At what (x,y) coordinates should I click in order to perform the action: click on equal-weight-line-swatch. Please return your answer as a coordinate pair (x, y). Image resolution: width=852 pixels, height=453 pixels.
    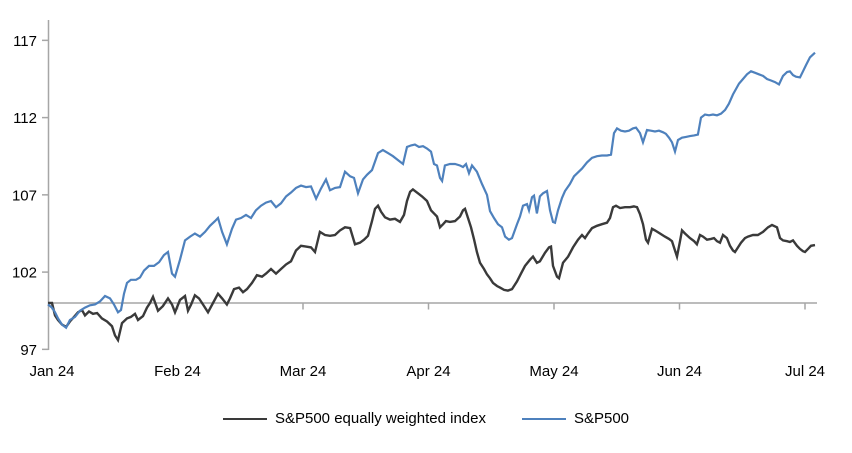
    Looking at the image, I should click on (244, 418).